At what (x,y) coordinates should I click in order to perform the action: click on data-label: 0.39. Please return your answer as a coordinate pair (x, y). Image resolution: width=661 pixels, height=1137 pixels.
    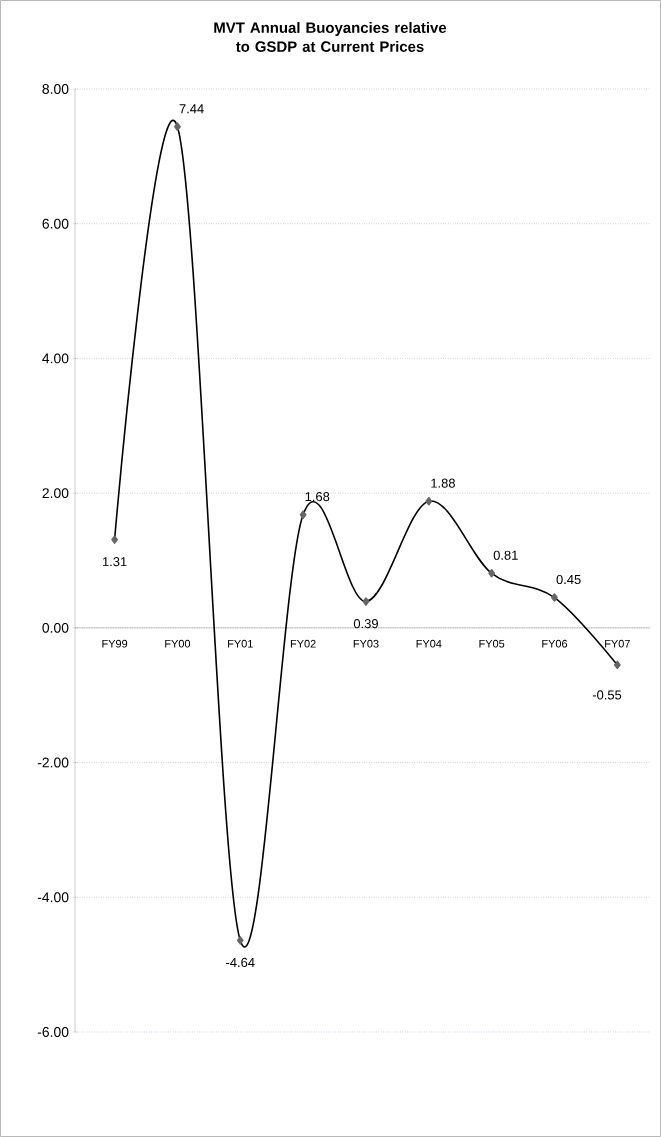
    Looking at the image, I should click on (365, 624).